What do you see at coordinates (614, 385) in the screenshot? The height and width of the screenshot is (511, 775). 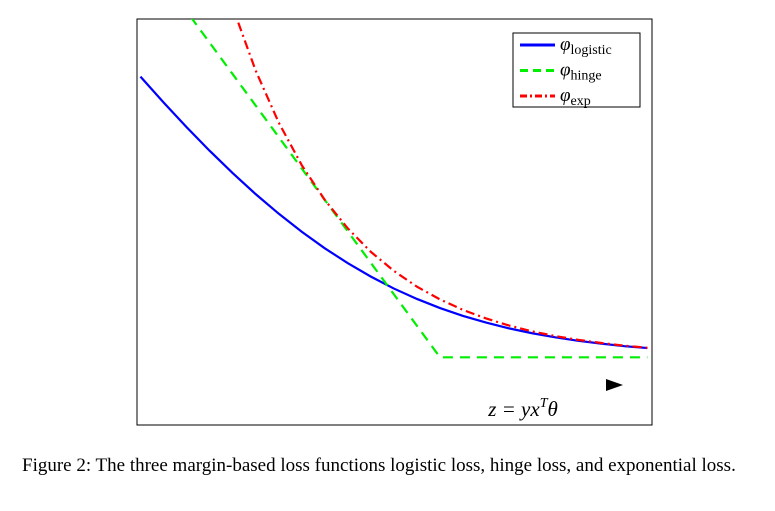 I see `arrow-head` at bounding box center [614, 385].